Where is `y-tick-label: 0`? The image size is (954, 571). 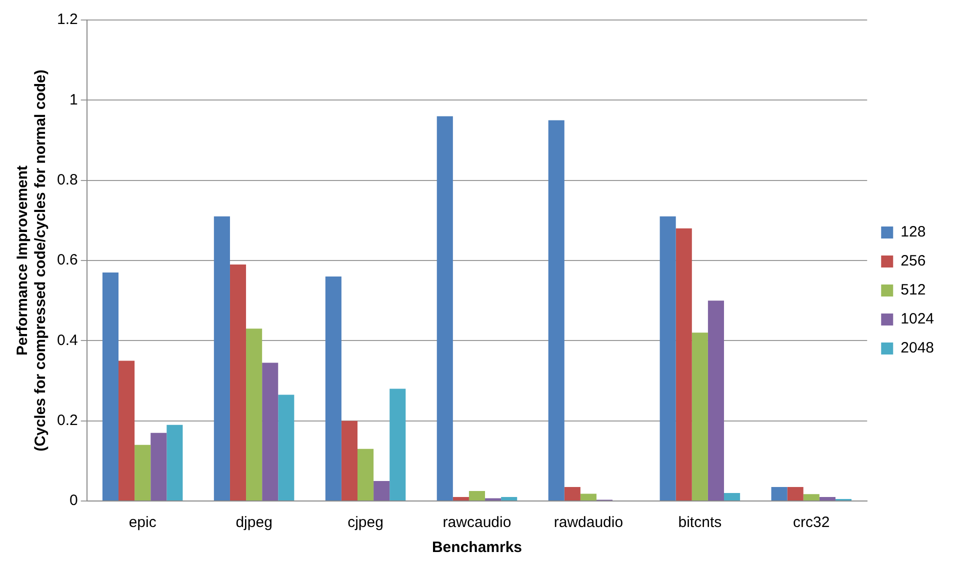
y-tick-label: 0 is located at coordinates (74, 501).